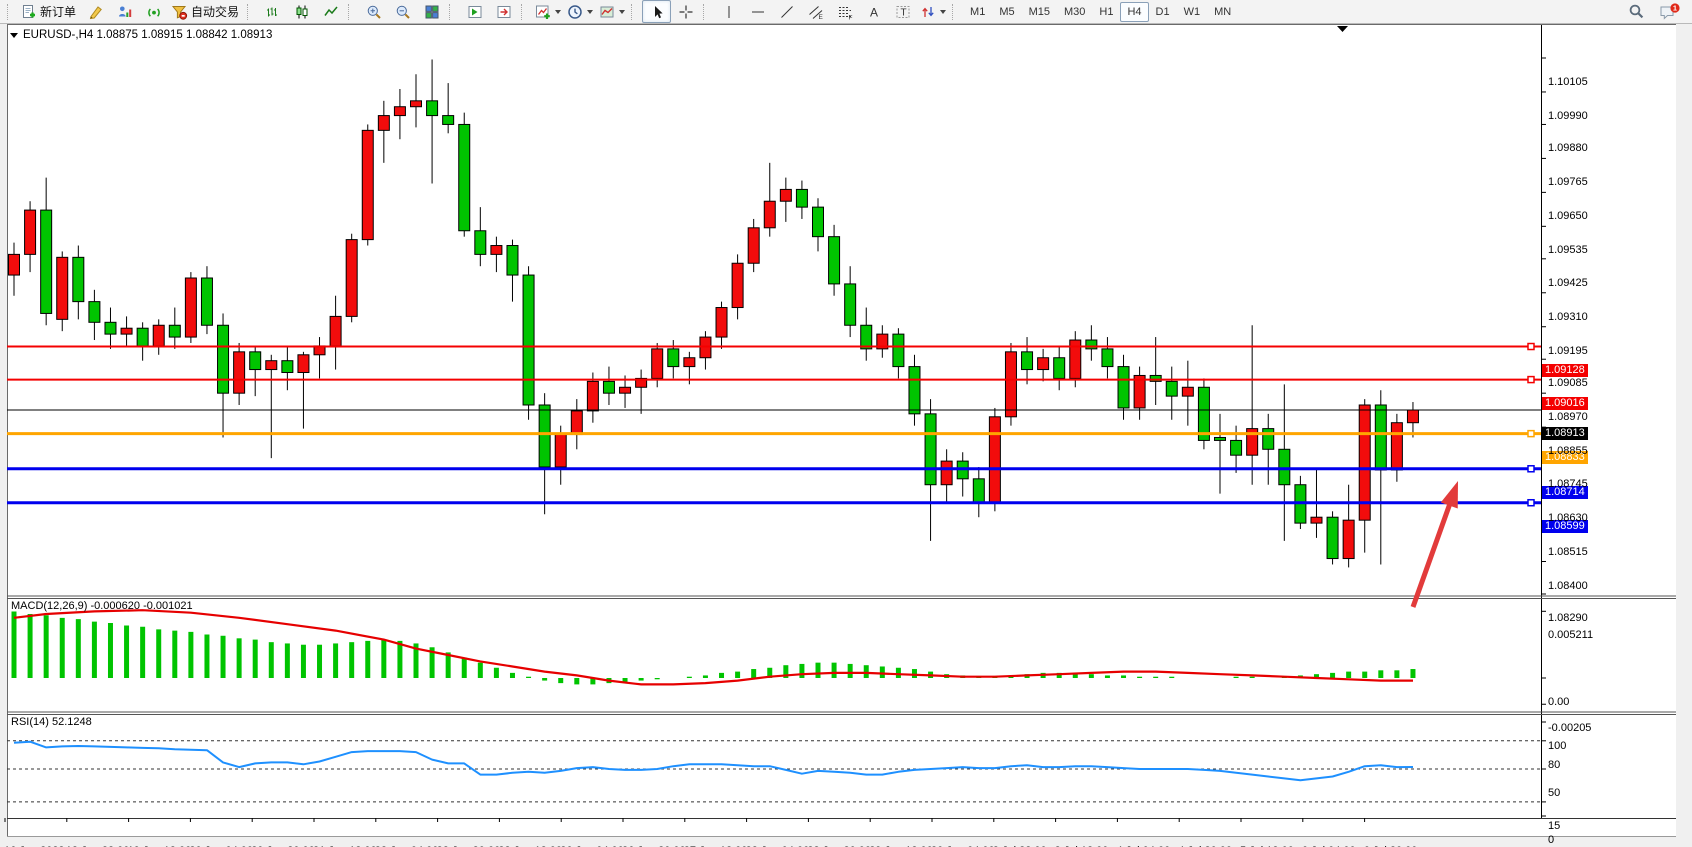 The width and height of the screenshot is (1692, 847). I want to click on timeframe-button-m5: M5, so click(1007, 11).